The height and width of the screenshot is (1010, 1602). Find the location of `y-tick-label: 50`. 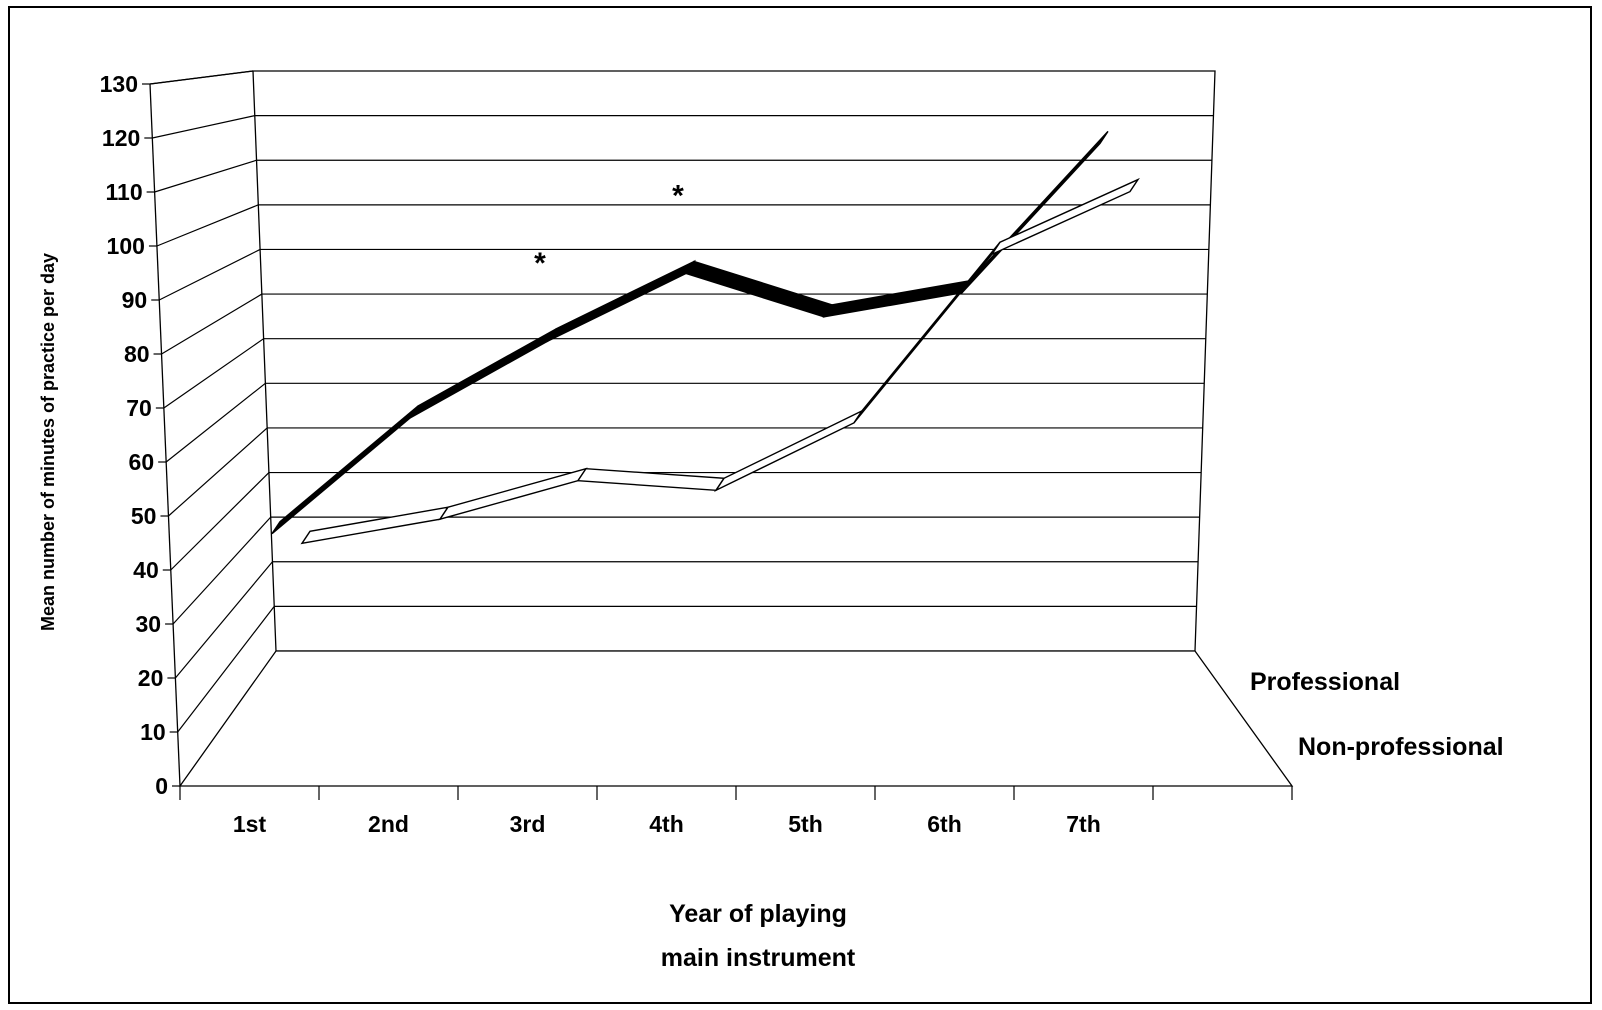

y-tick-label: 50 is located at coordinates (144, 516).